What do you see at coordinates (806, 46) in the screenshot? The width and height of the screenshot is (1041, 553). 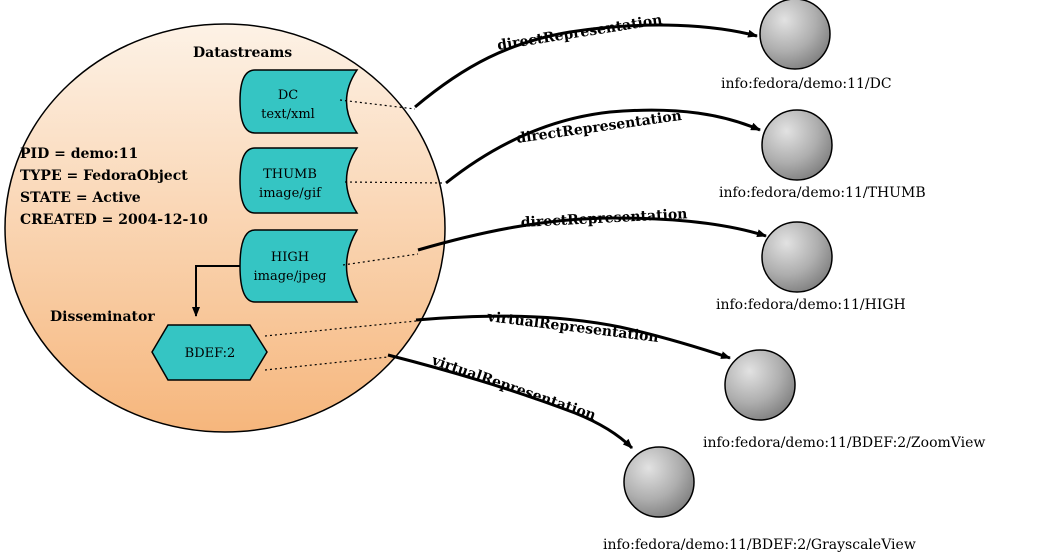 I see `target-node-dc: info:fedora/demo:11/DC` at bounding box center [806, 46].